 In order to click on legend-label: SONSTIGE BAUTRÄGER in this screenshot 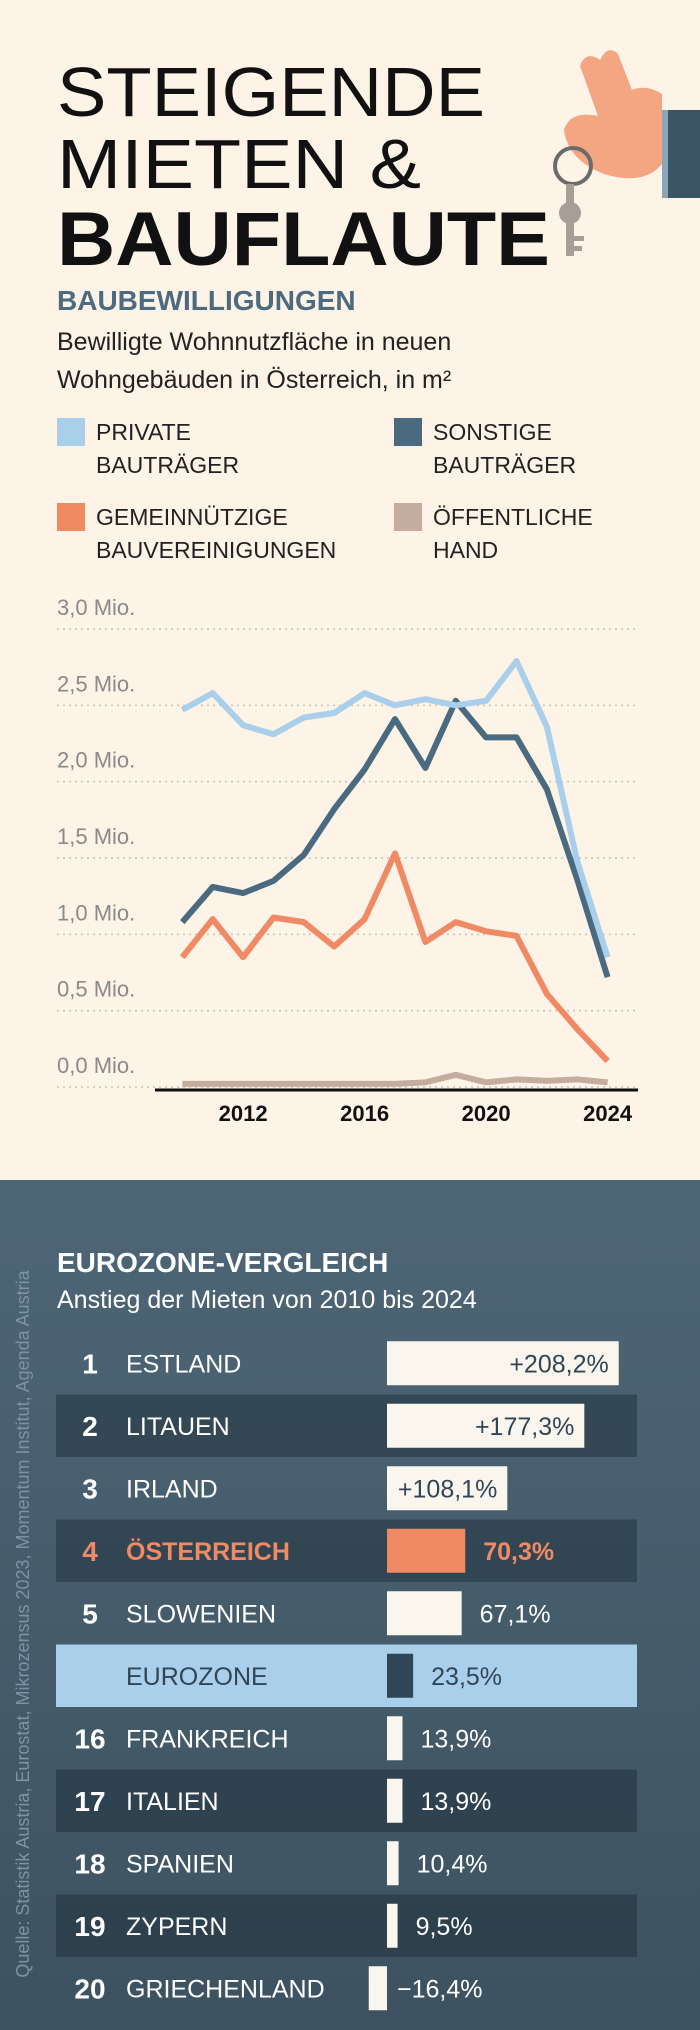, I will do `click(504, 448)`.